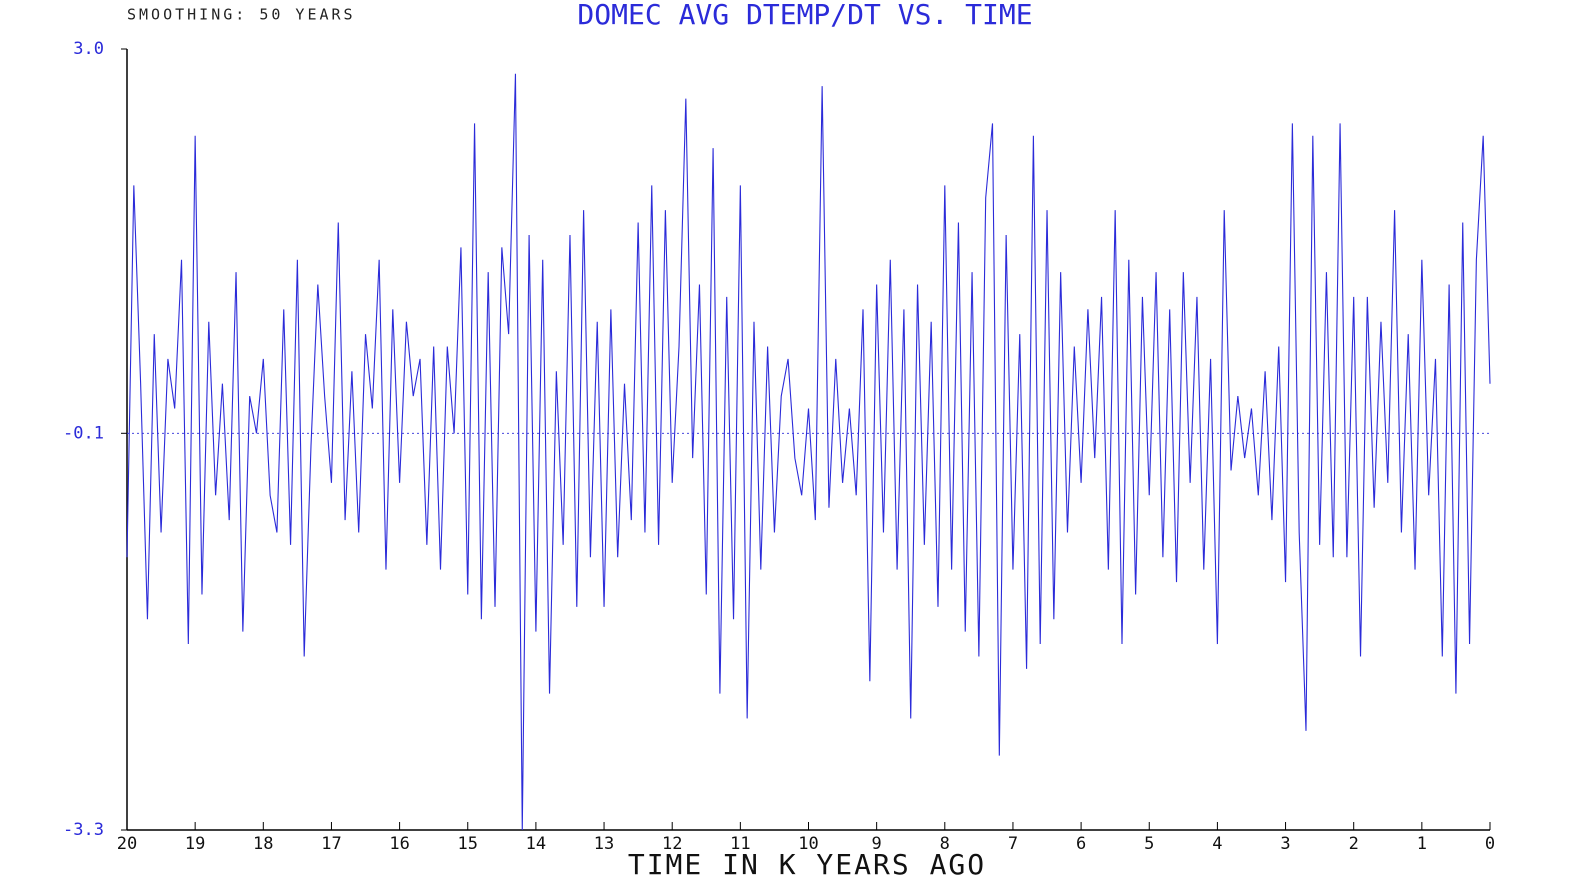 The image size is (1586, 891). I want to click on x-tick-label: 11, so click(740, 844).